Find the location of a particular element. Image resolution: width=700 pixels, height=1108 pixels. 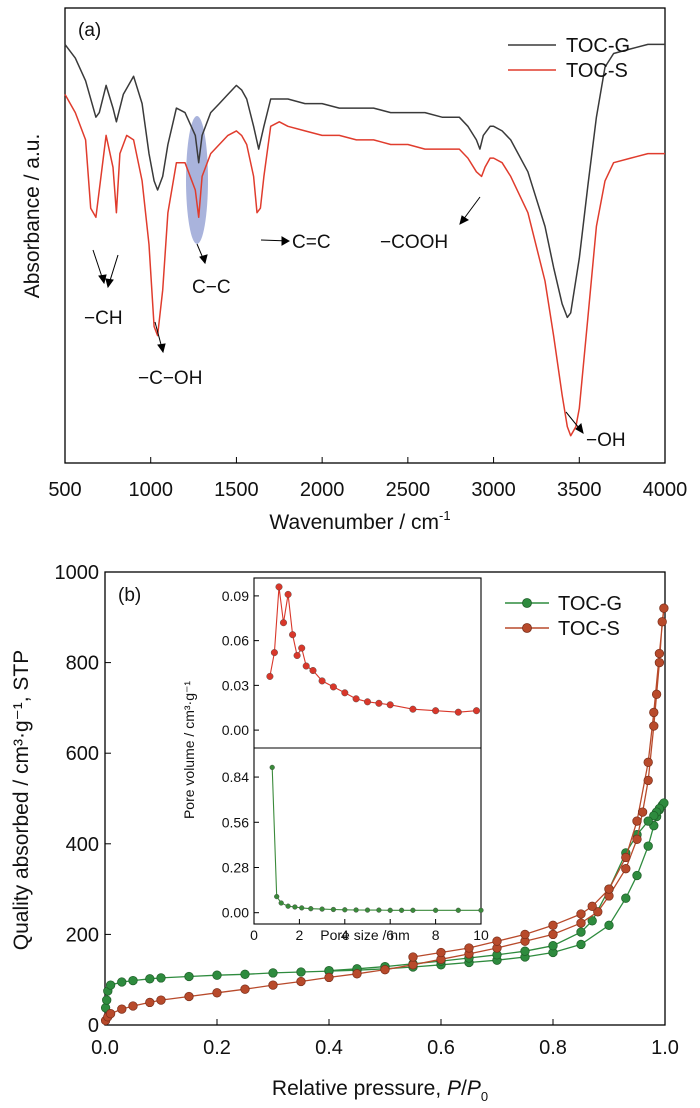

c-oh-arrowhead is located at coordinates (161, 348).